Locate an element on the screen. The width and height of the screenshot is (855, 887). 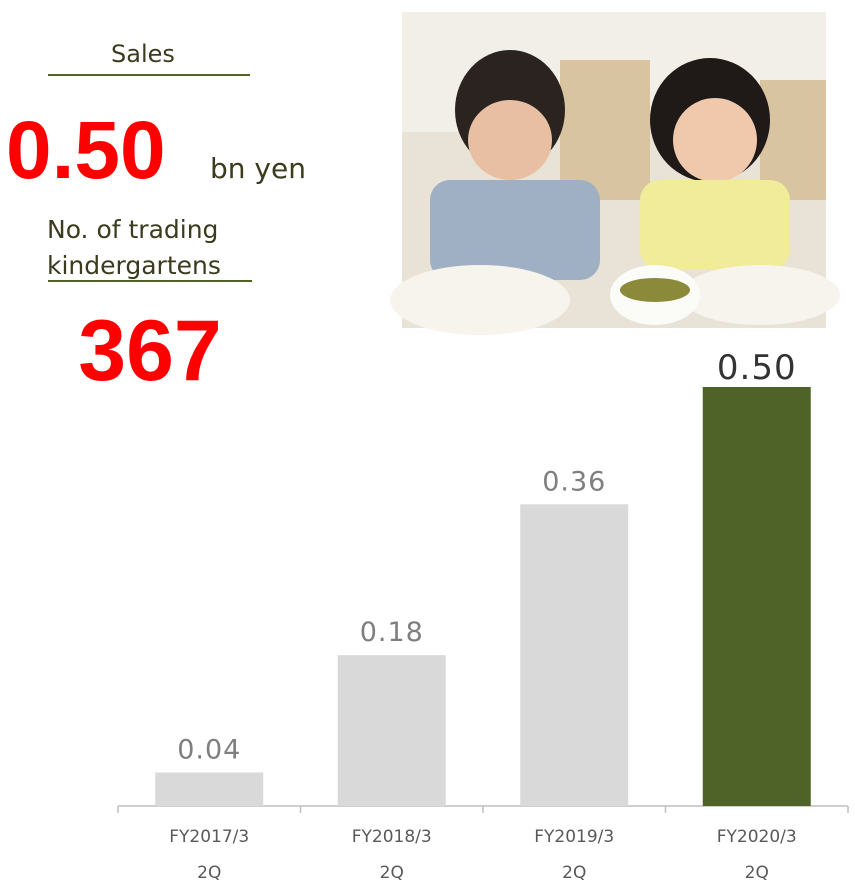
x-tick-label: FY2020/3 is located at coordinates (757, 837).